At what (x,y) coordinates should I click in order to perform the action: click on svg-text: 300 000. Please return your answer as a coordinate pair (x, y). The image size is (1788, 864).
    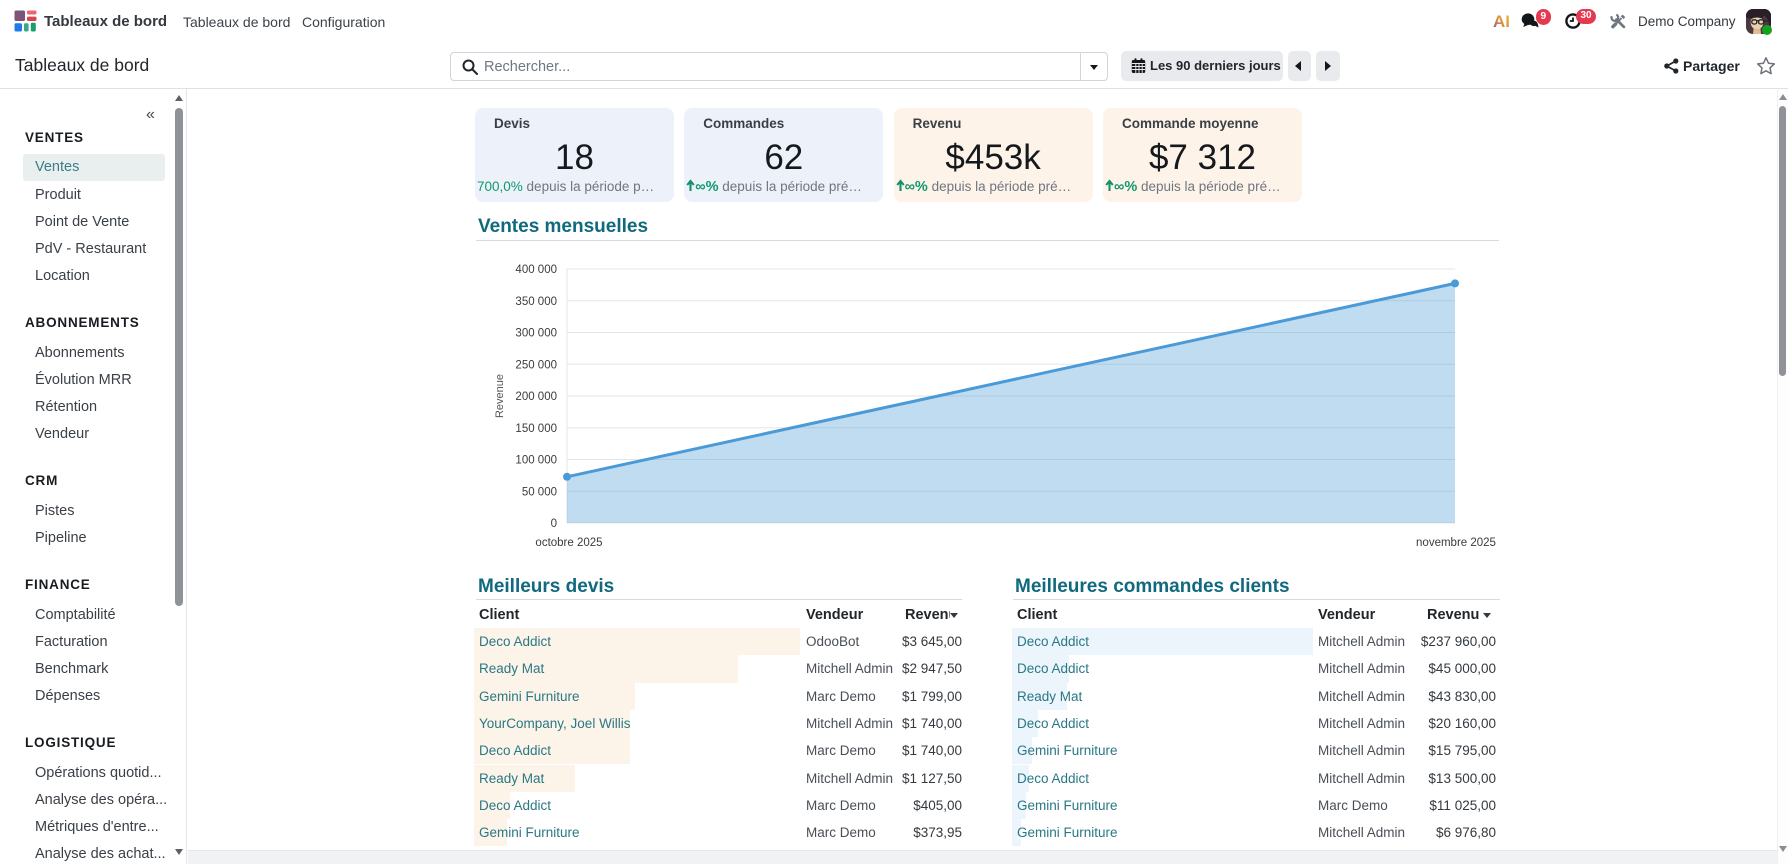
    Looking at the image, I should click on (536, 334).